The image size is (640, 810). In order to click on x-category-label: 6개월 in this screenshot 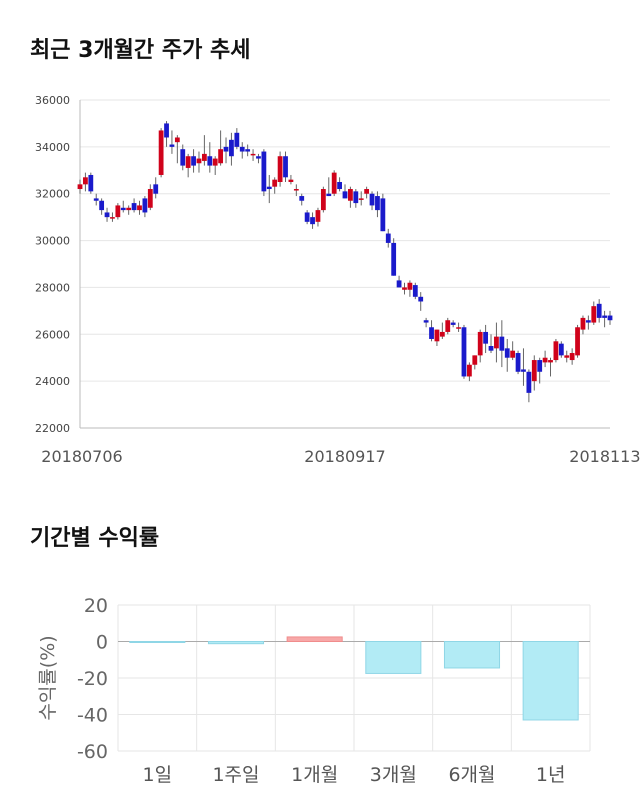, I will do `click(471, 775)`.